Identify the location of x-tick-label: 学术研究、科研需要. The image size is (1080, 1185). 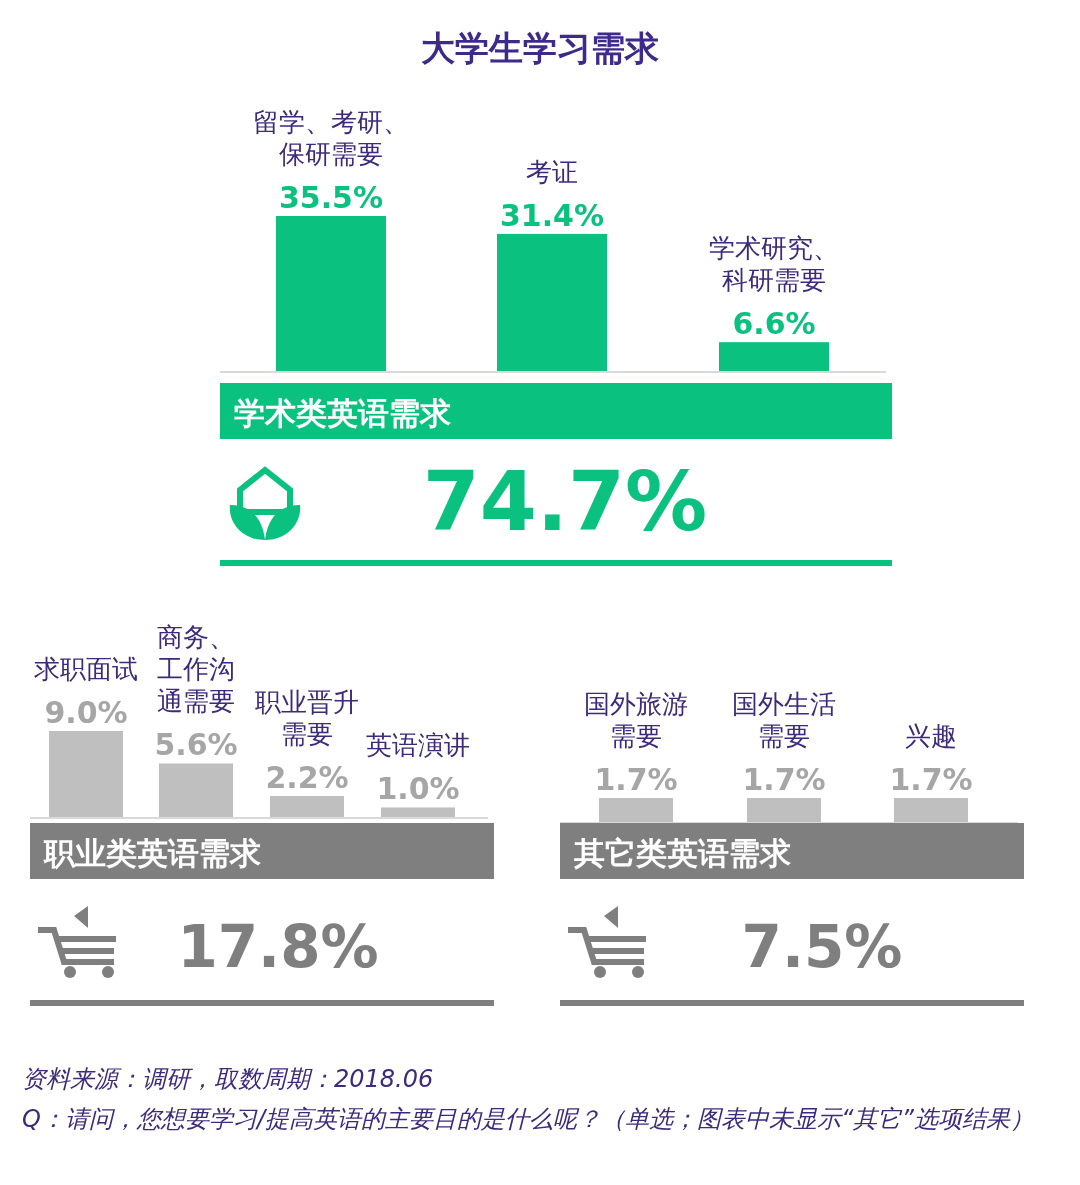
(774, 264).